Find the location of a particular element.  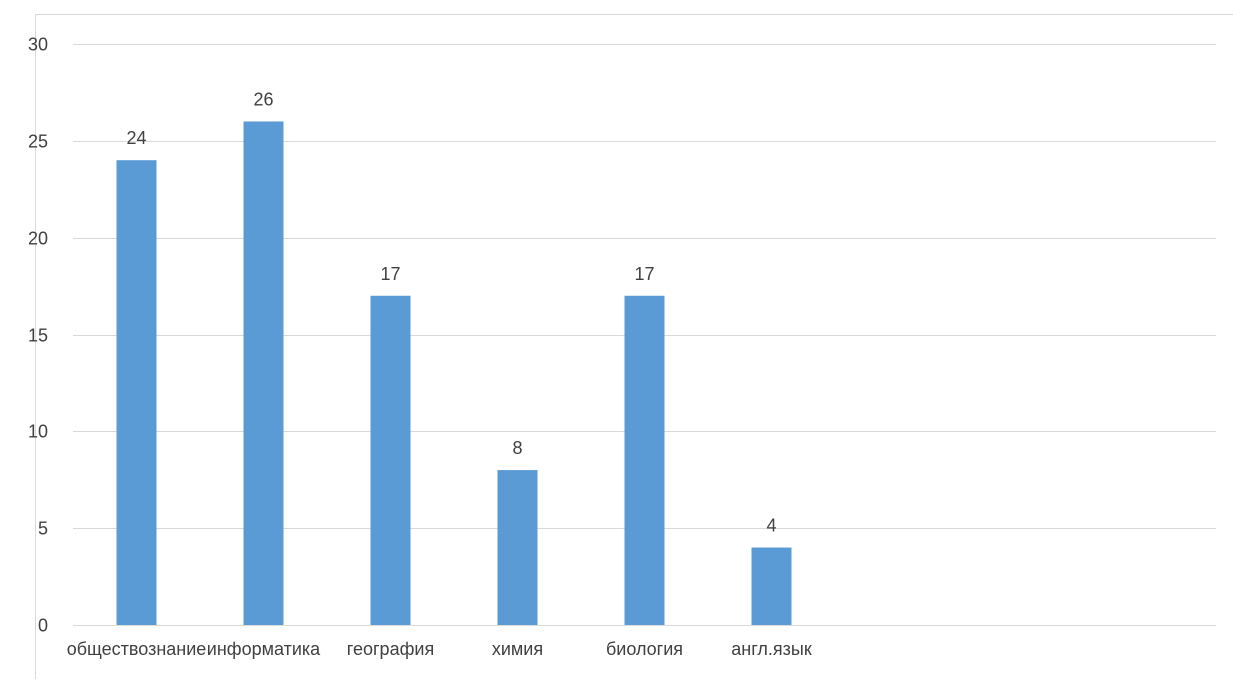

y-axis: 0 5 10 15 20 25 30 is located at coordinates (38, 335).